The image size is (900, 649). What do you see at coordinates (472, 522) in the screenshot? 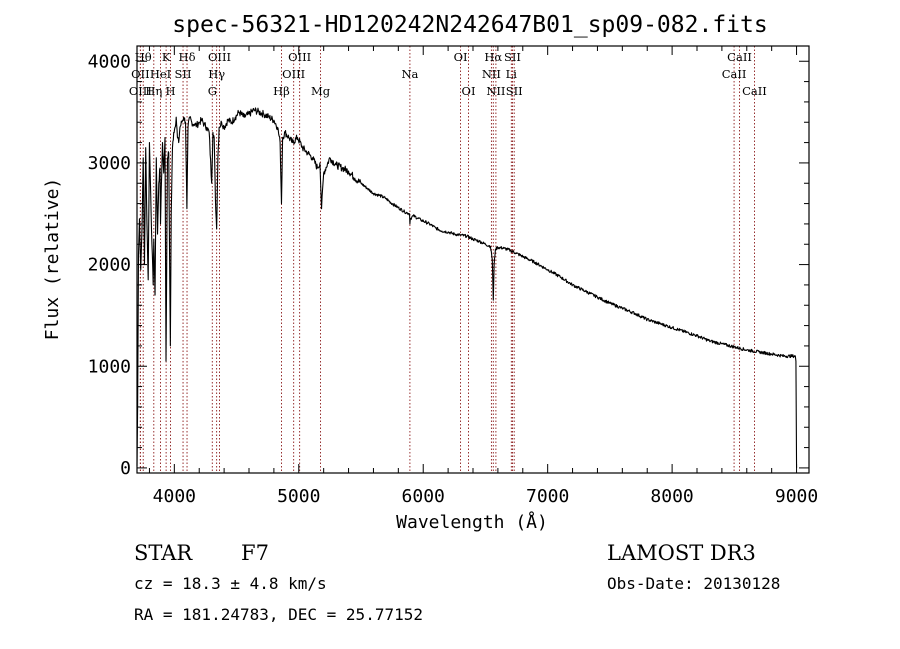
I see `x-axis-label: Wavelength (Å)` at bounding box center [472, 522].